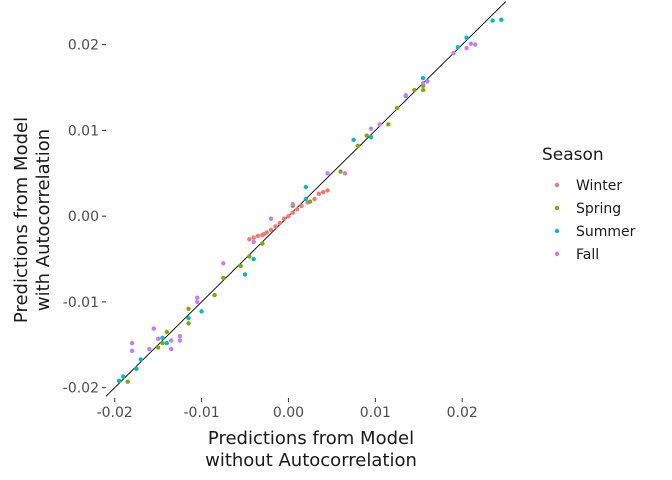 This screenshot has height=480, width=672. I want to click on x-tick-label: 0.01, so click(375, 413).